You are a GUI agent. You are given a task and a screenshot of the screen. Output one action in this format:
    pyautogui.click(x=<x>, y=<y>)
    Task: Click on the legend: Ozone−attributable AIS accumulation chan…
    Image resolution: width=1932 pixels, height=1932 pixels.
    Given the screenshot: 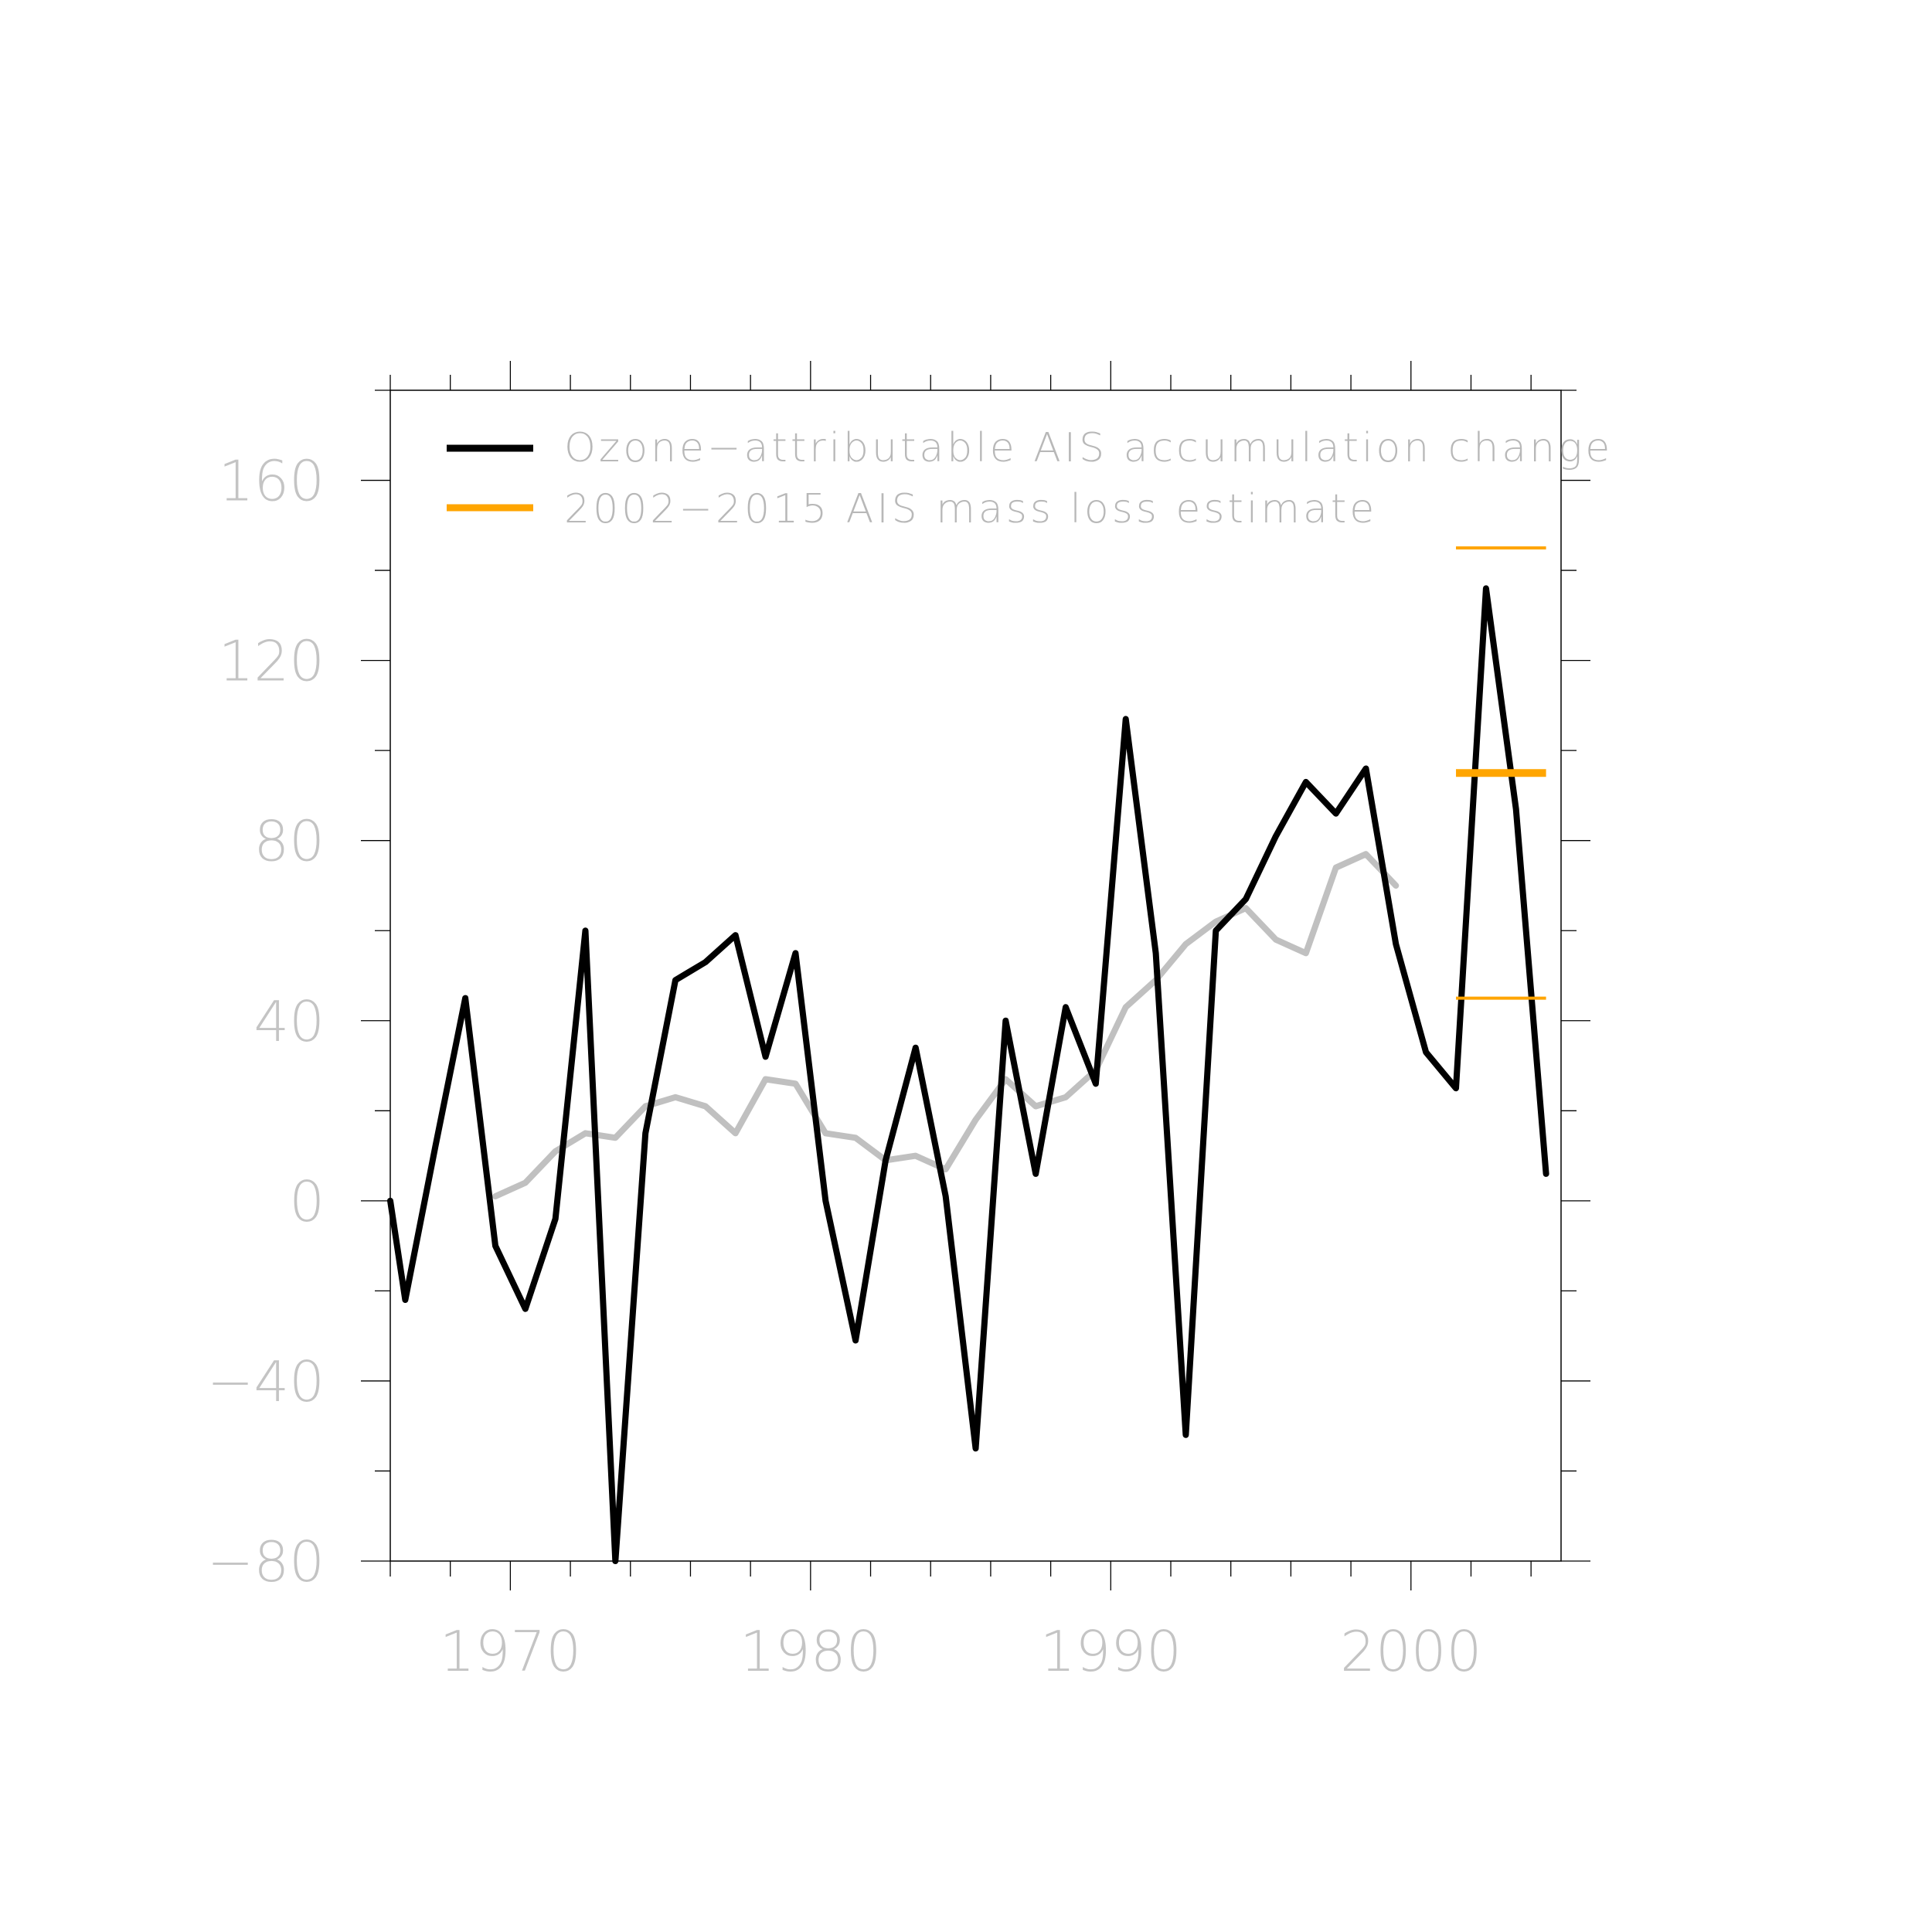 What is the action you would take?
    pyautogui.click(x=1030, y=478)
    